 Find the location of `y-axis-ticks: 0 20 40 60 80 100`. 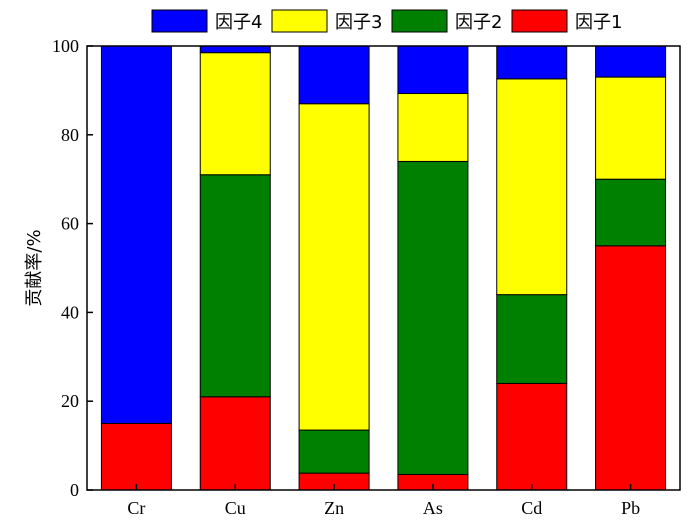

y-axis-ticks: 0 20 40 60 80 100 is located at coordinates (72, 268).